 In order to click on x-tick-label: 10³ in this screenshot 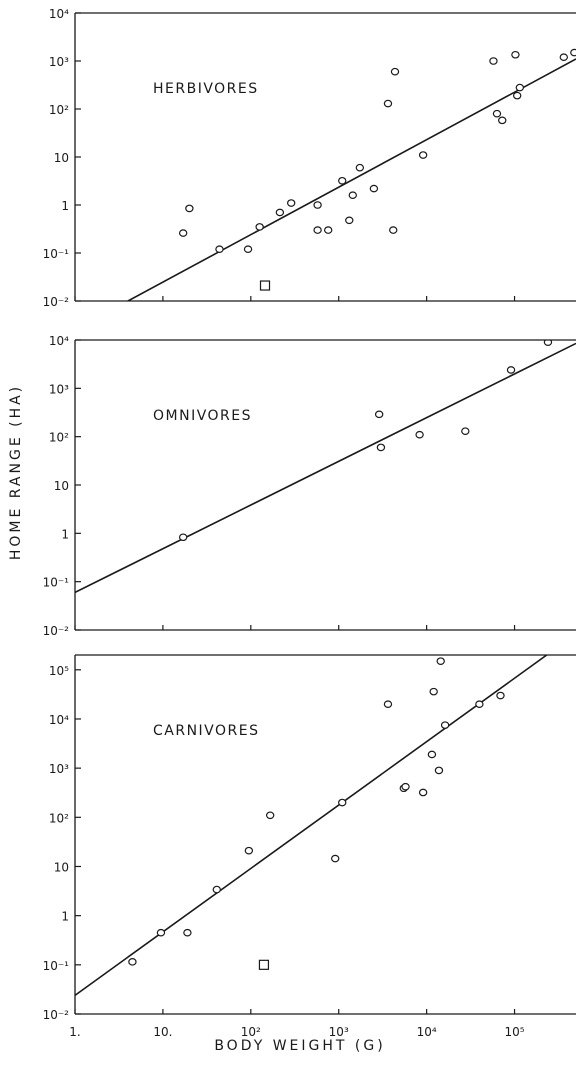, I will do `click(339, 1032)`.